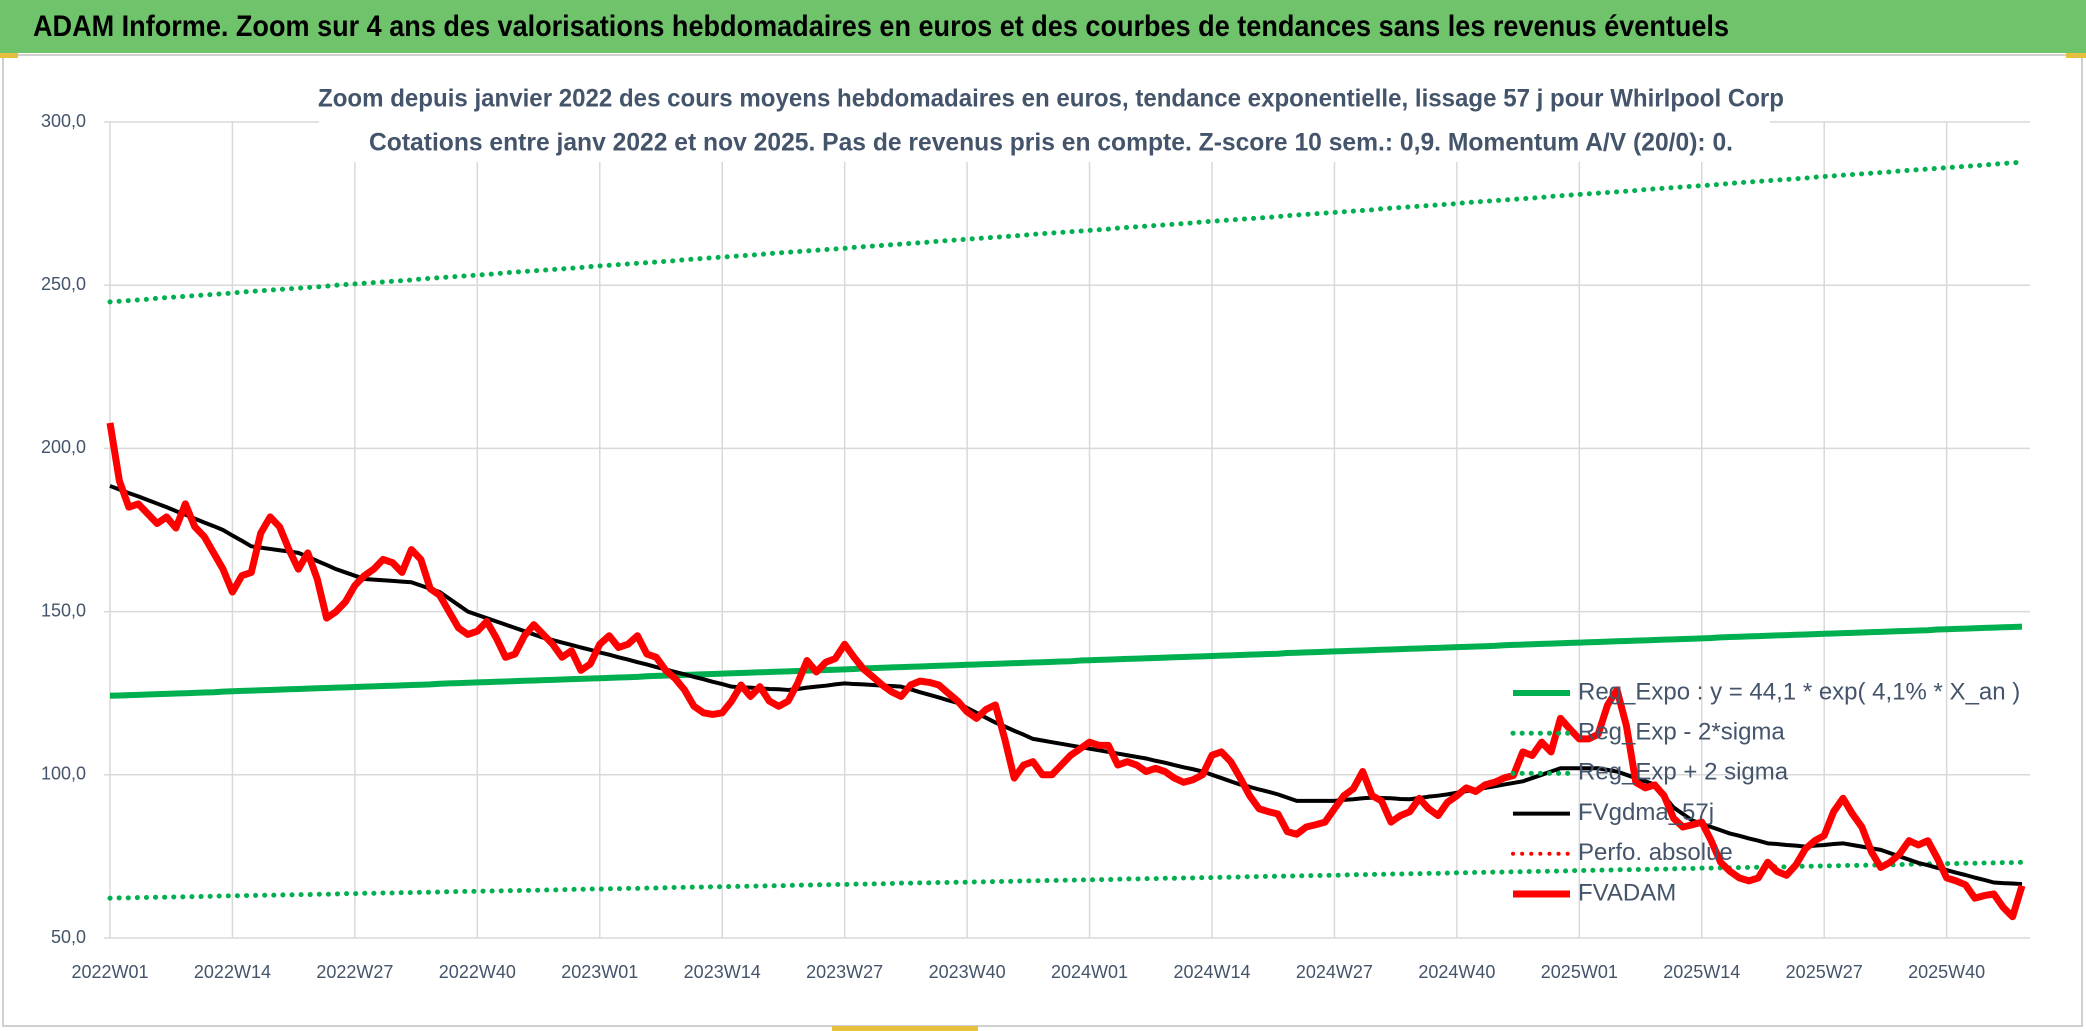  What do you see at coordinates (63, 610) in the screenshot?
I see `y-tick-label: 150,0` at bounding box center [63, 610].